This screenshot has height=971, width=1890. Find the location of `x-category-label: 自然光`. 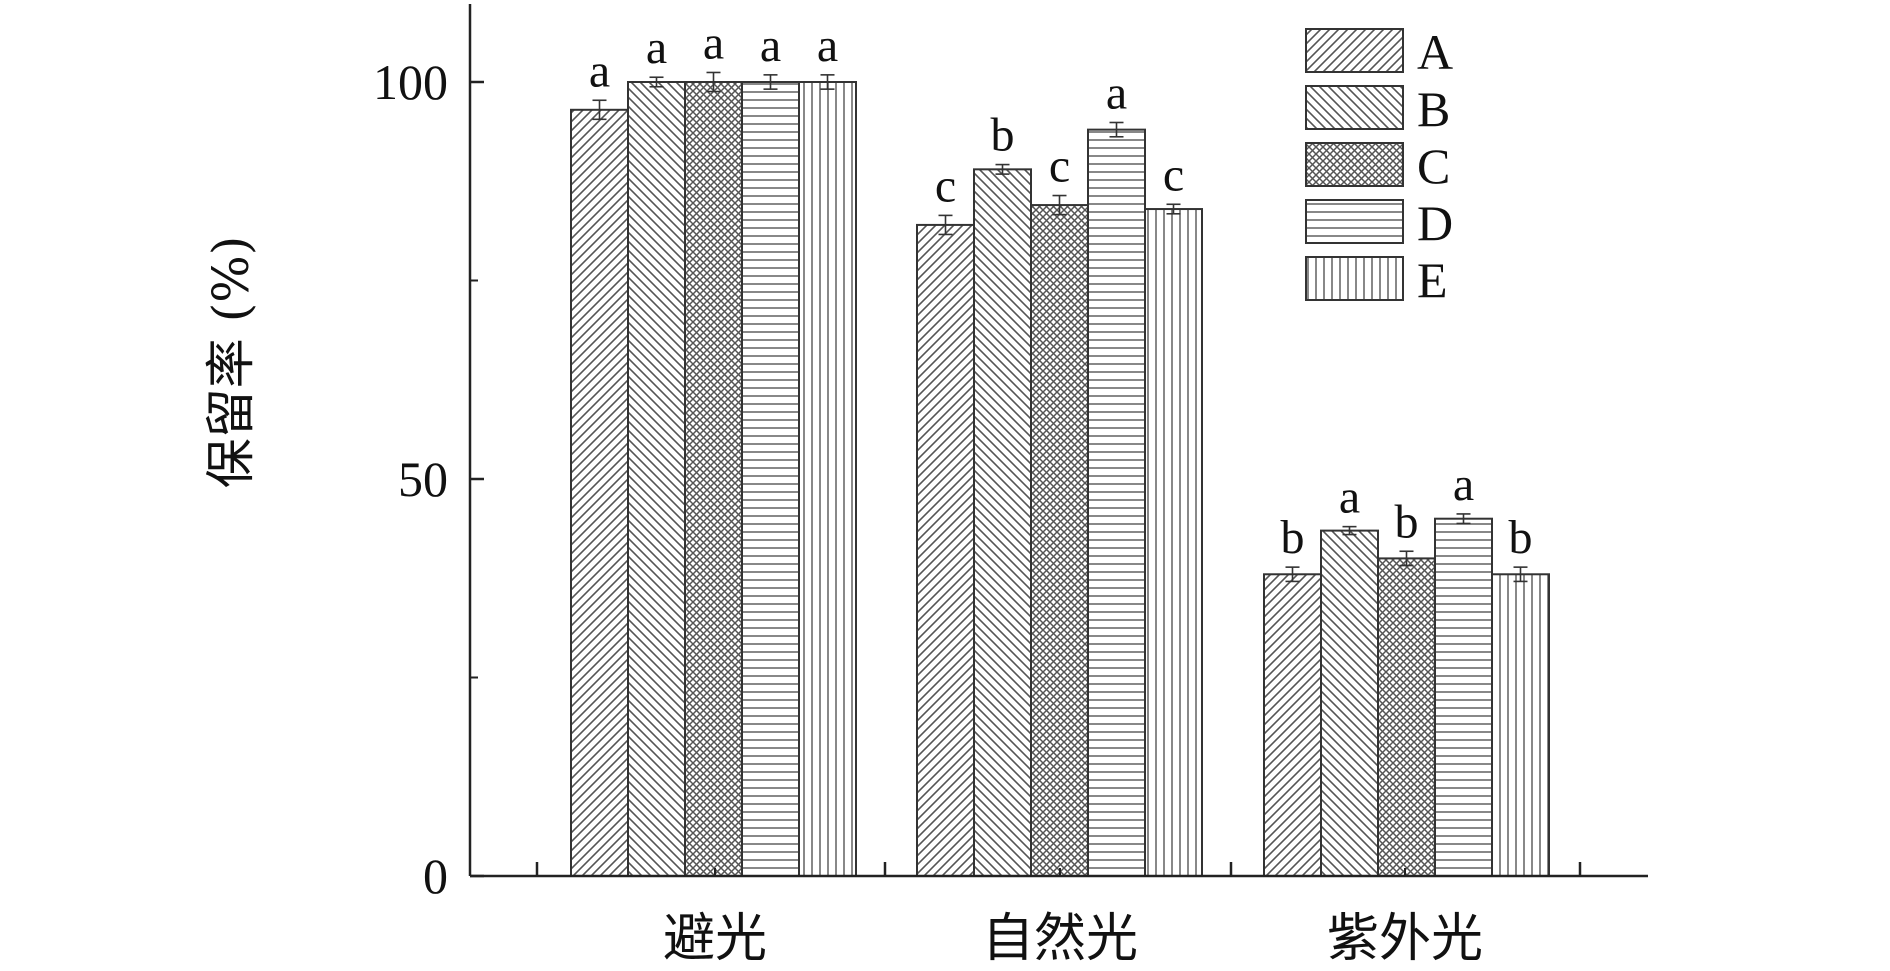

x-category-label: 自然光 is located at coordinates (1060, 939).